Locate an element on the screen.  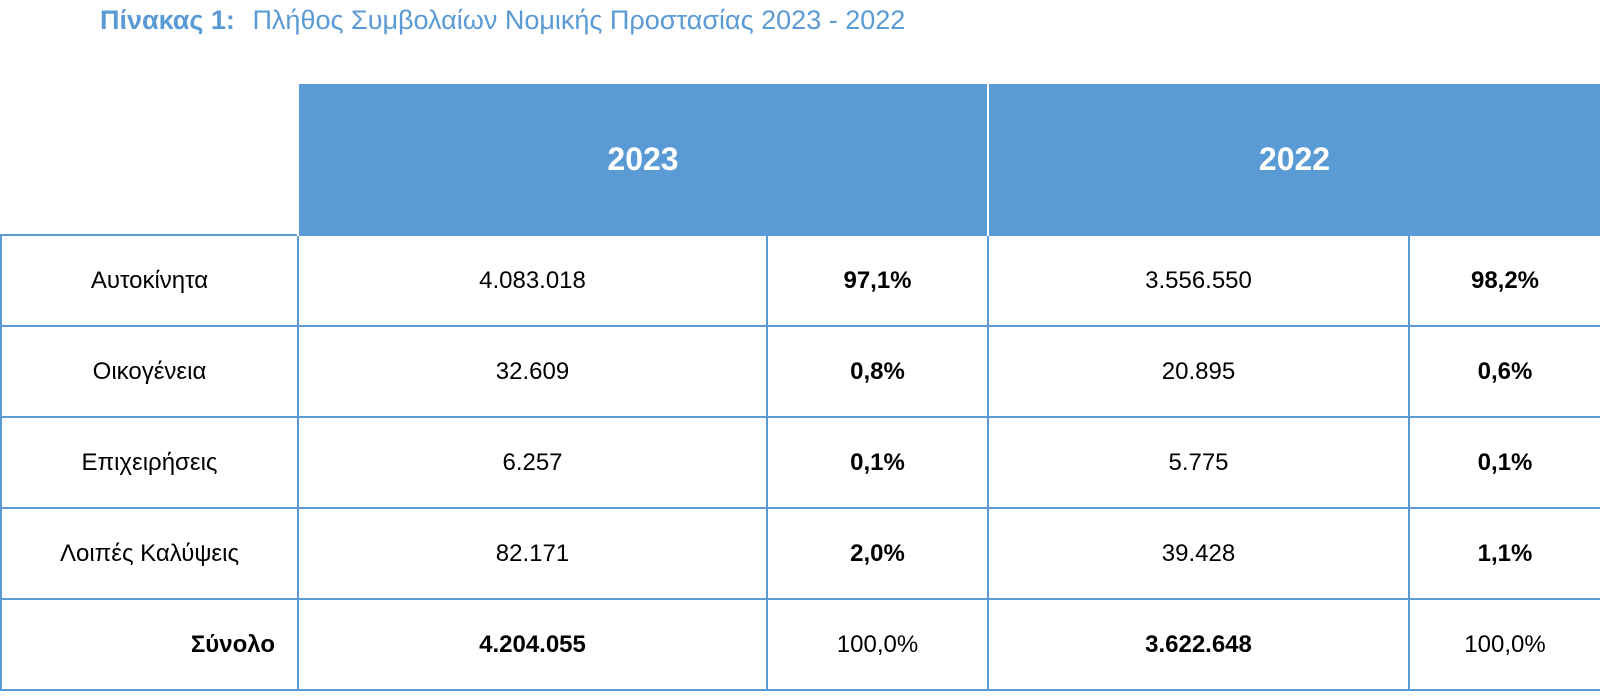
table-row: Επιχειρήσεις 6.257 0,1% 5.775 0,1% is located at coordinates (800, 462).